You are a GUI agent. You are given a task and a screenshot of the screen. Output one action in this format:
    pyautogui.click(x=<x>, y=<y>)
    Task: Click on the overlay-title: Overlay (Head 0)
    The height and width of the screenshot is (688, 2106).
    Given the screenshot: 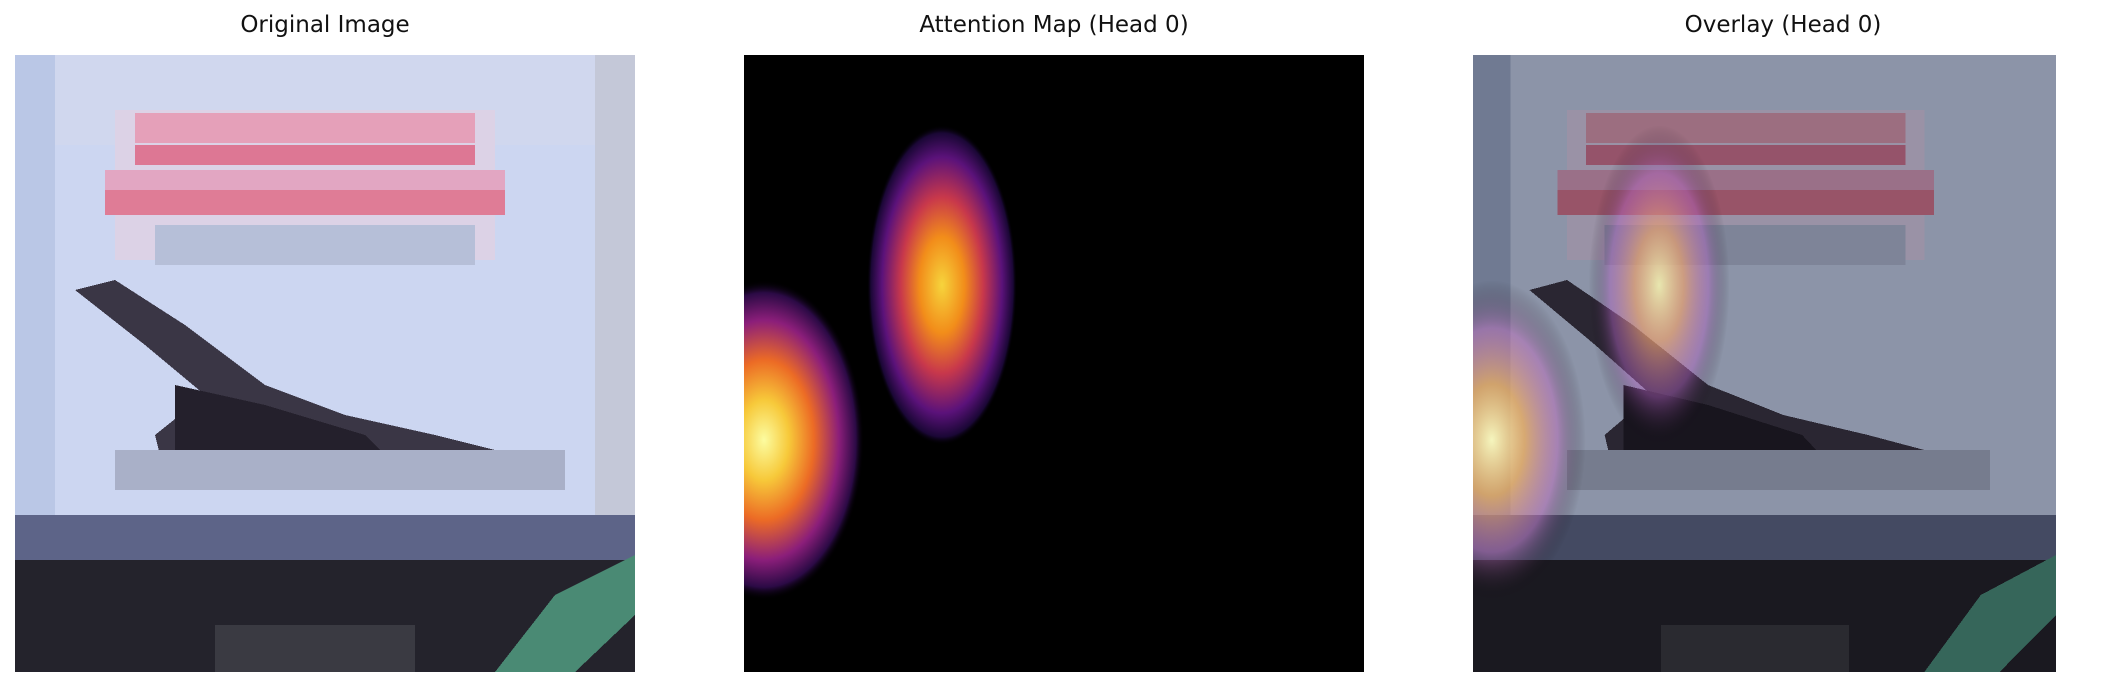 What is the action you would take?
    pyautogui.click(x=1783, y=25)
    